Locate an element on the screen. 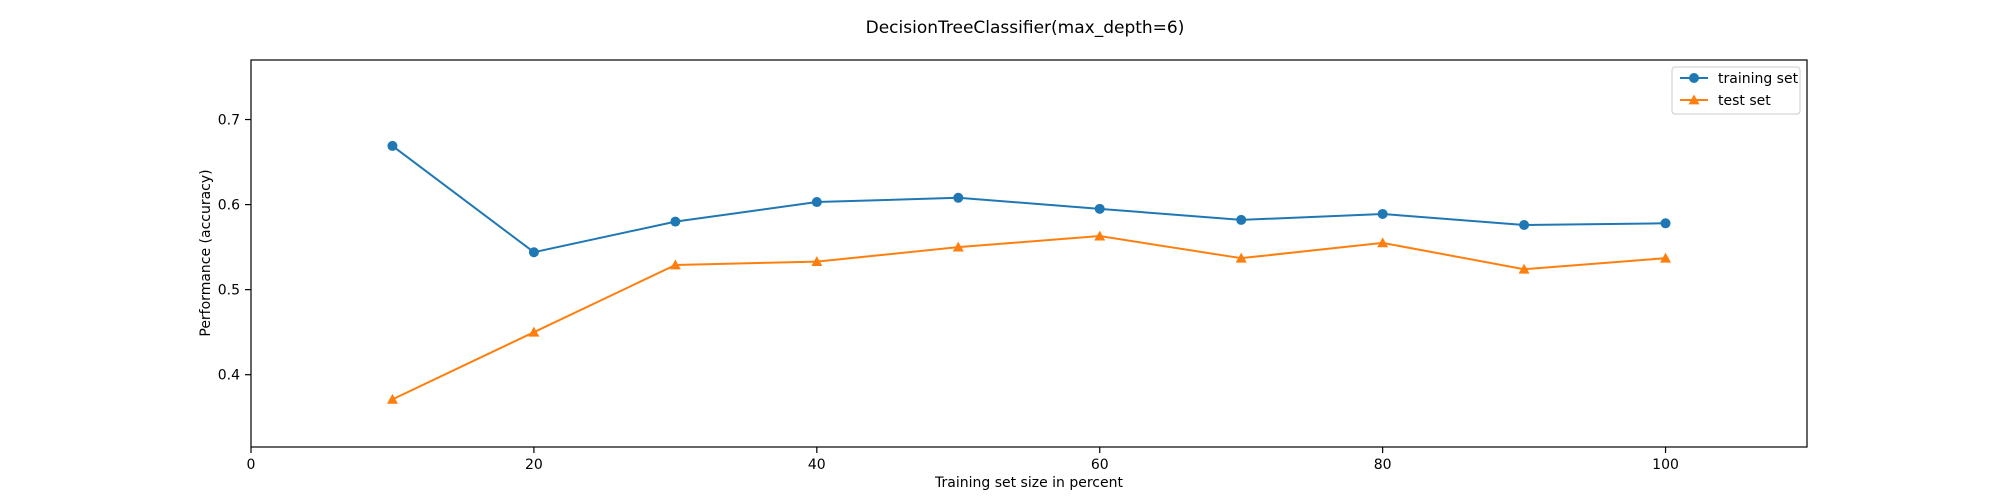  x-tick-label: 20 is located at coordinates (534, 465).